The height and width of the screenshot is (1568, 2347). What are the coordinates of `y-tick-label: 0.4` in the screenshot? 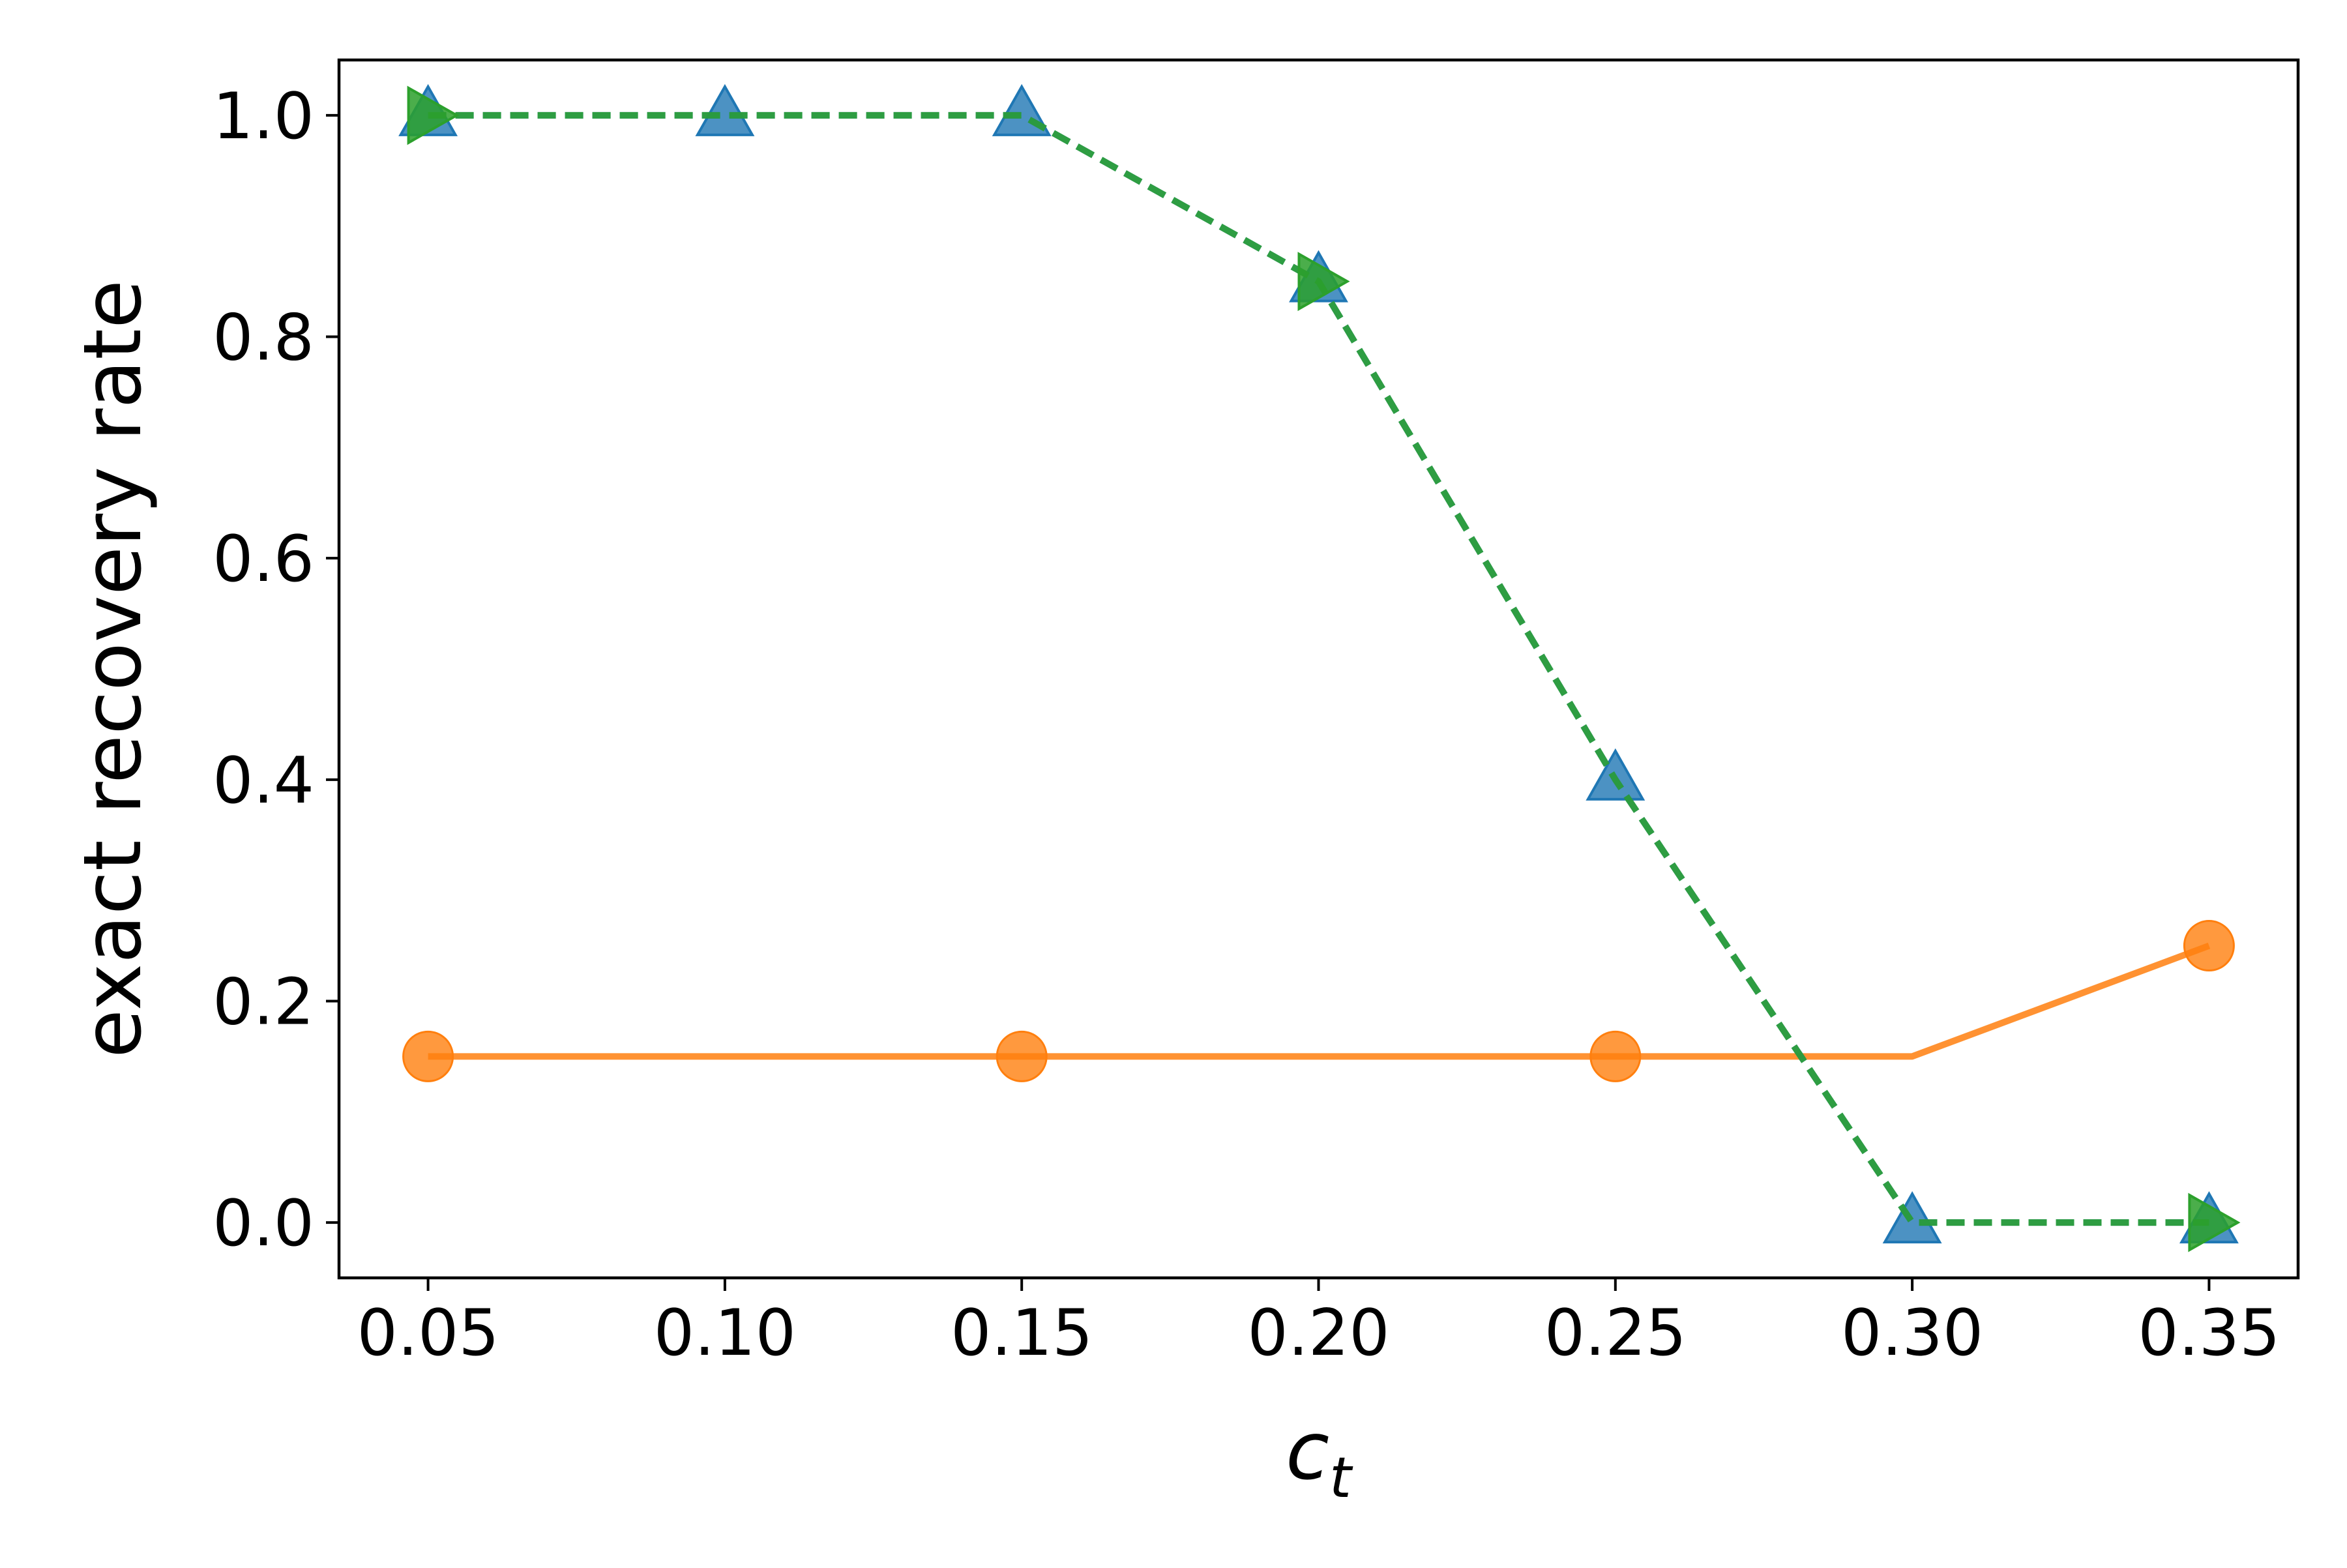 It's located at (263, 781).